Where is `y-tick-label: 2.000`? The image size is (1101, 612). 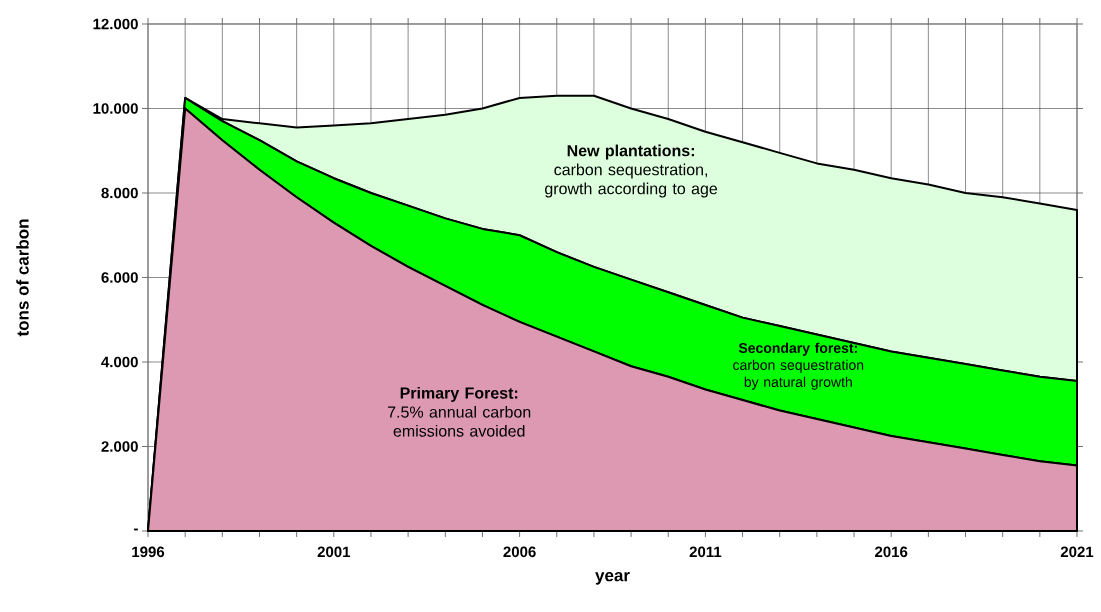
y-tick-label: 2.000 is located at coordinates (119, 446).